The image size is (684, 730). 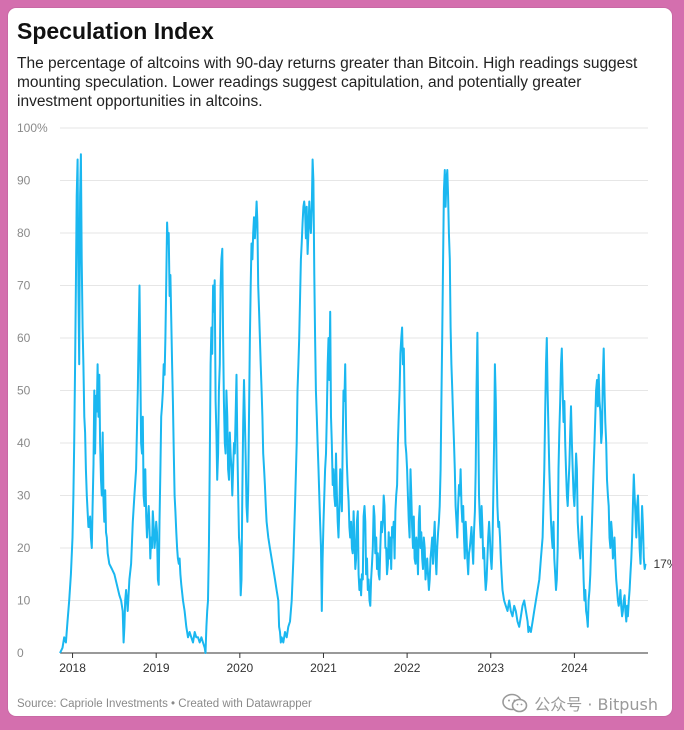 What do you see at coordinates (24, 391) in the screenshot?
I see `y-tick-label: 50` at bounding box center [24, 391].